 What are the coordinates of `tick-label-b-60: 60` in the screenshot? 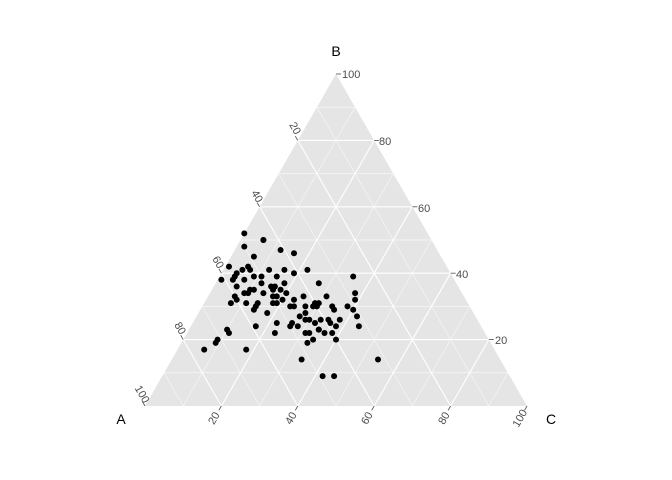 It's located at (424, 209).